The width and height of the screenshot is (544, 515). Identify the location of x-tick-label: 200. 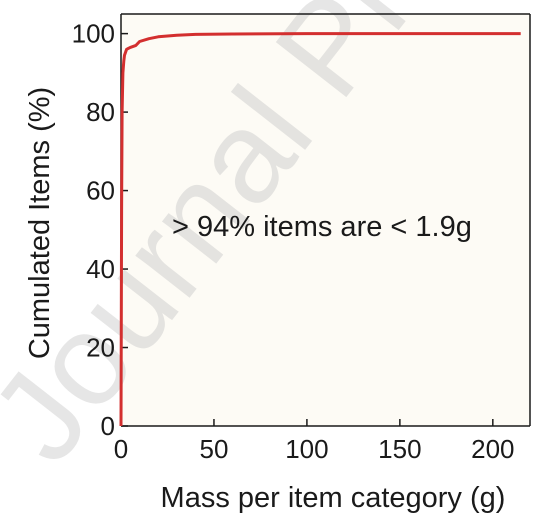
(492, 449).